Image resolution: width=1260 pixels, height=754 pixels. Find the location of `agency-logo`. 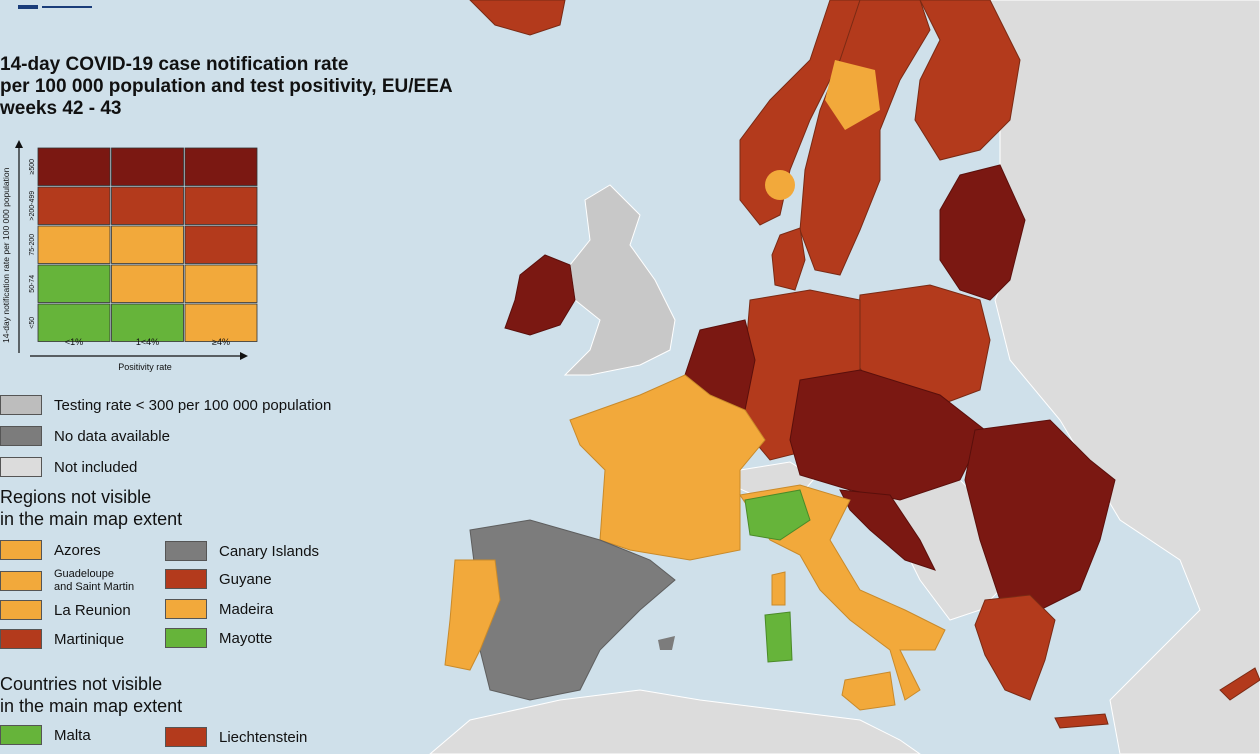

agency-logo is located at coordinates (58, 4).